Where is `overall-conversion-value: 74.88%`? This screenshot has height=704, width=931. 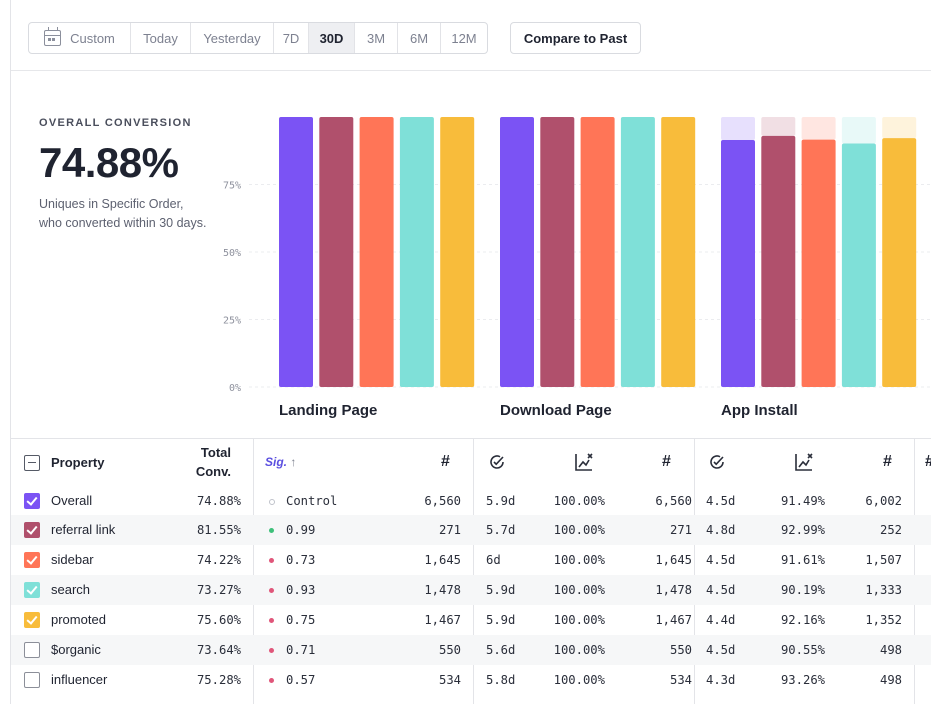
overall-conversion-value: 74.88% is located at coordinates (109, 162).